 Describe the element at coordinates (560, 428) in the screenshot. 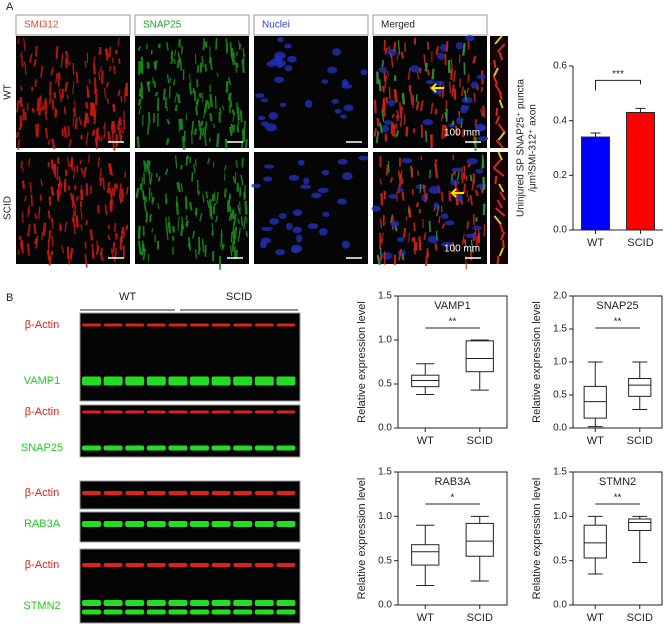

I see `y-tick-label: 0.0` at that location.